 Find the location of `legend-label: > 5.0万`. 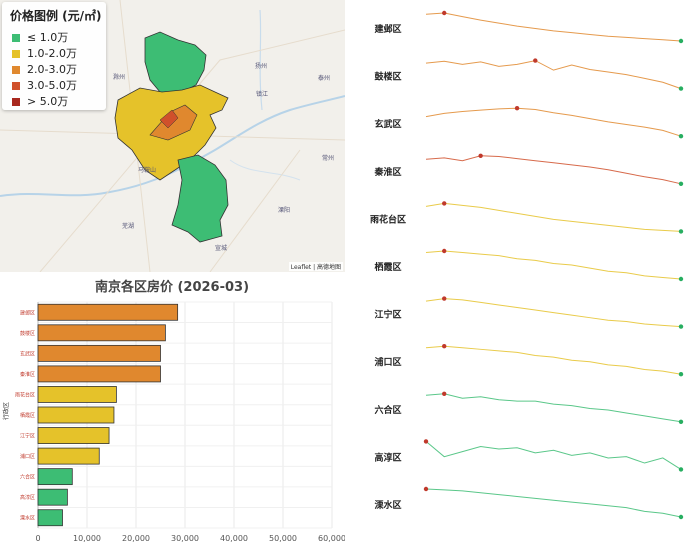

legend-label: > 5.0万 is located at coordinates (48, 101).